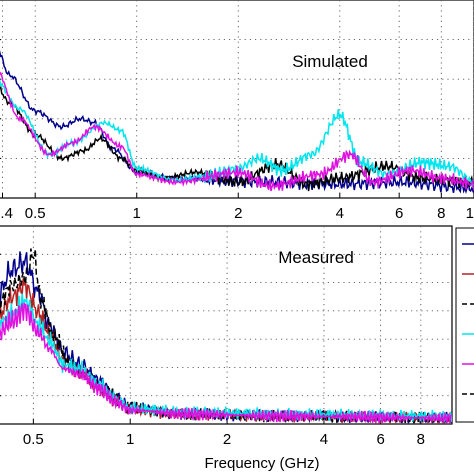  Describe the element at coordinates (6, 213) in the screenshot. I see `x-tick-label: 0.4` at that location.